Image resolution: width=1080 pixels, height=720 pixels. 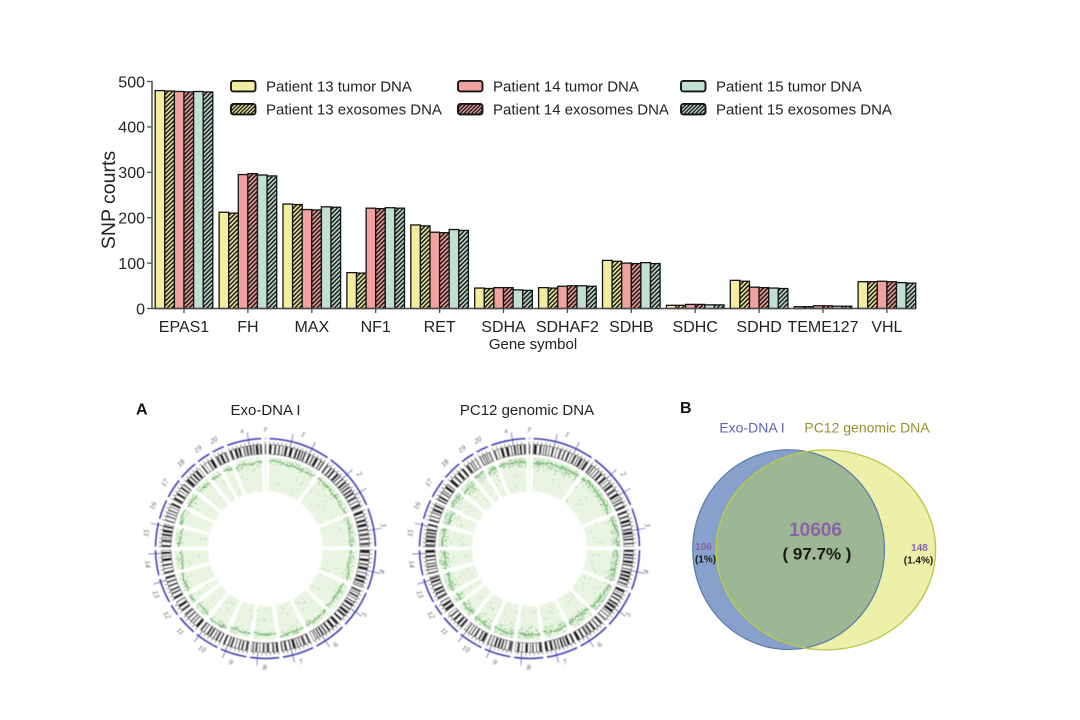 What do you see at coordinates (311, 327) in the screenshot?
I see `svg-text: MAX` at bounding box center [311, 327].